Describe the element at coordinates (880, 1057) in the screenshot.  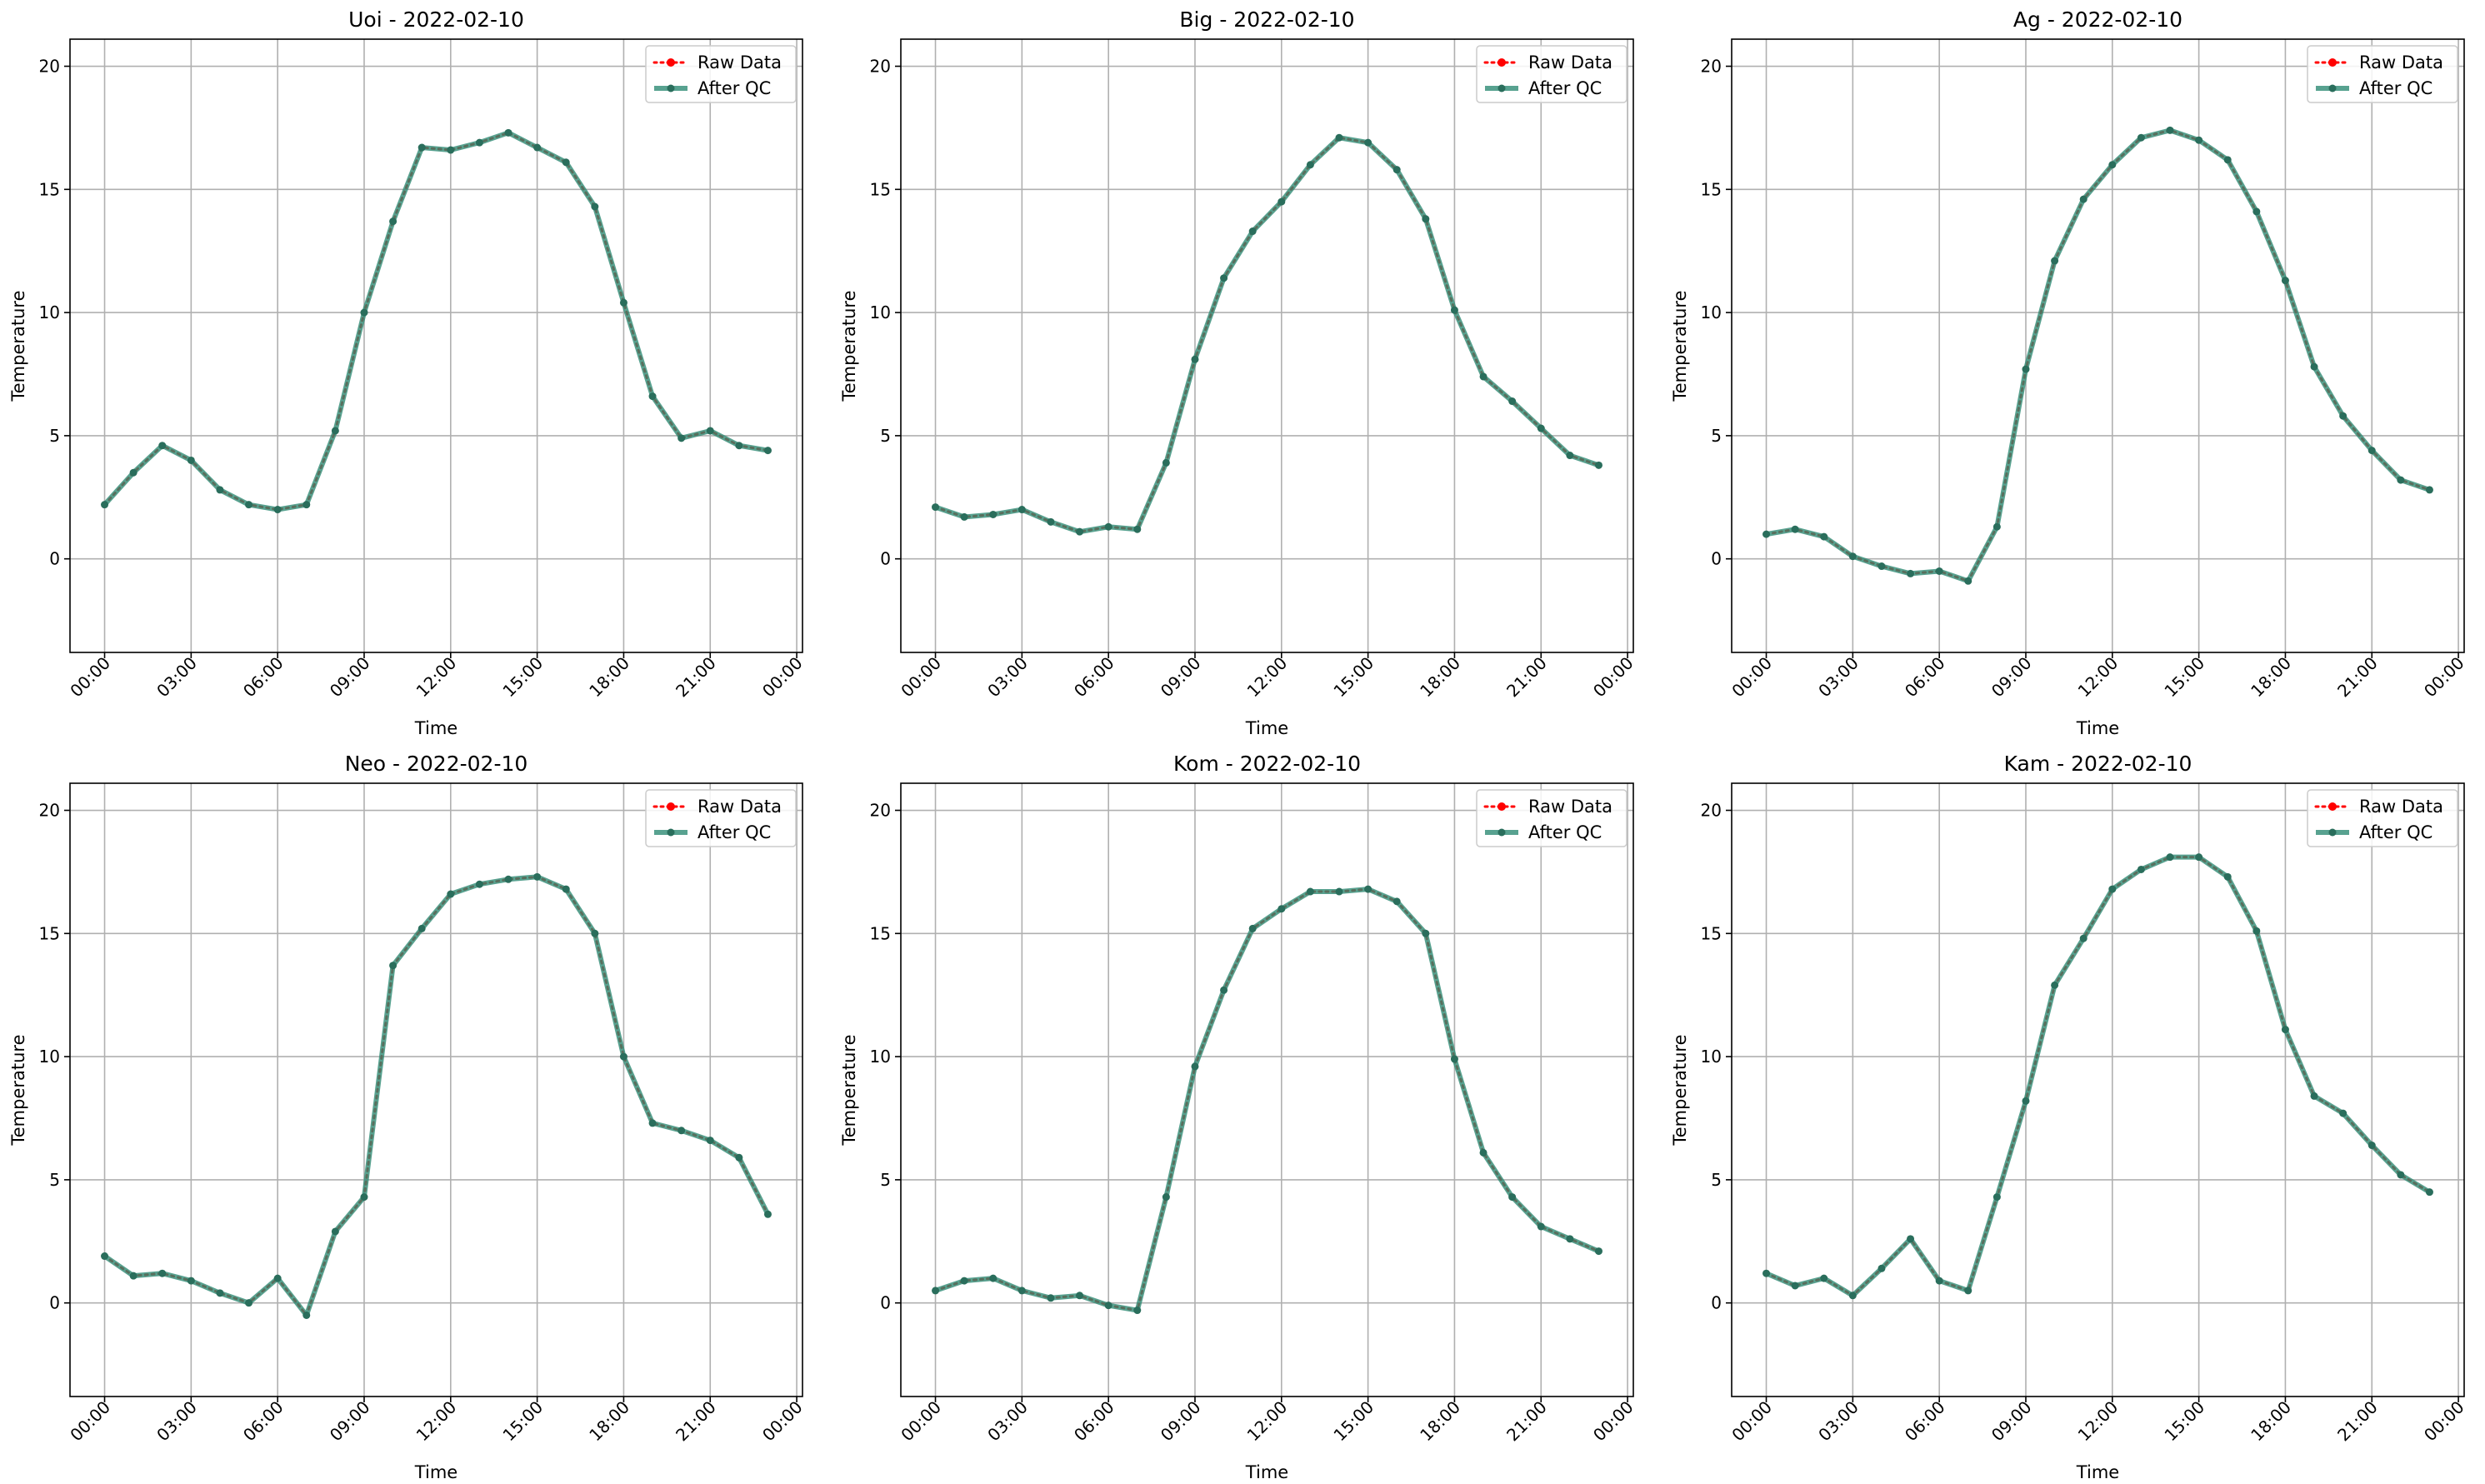
I see `y-tick-label: 10` at that location.